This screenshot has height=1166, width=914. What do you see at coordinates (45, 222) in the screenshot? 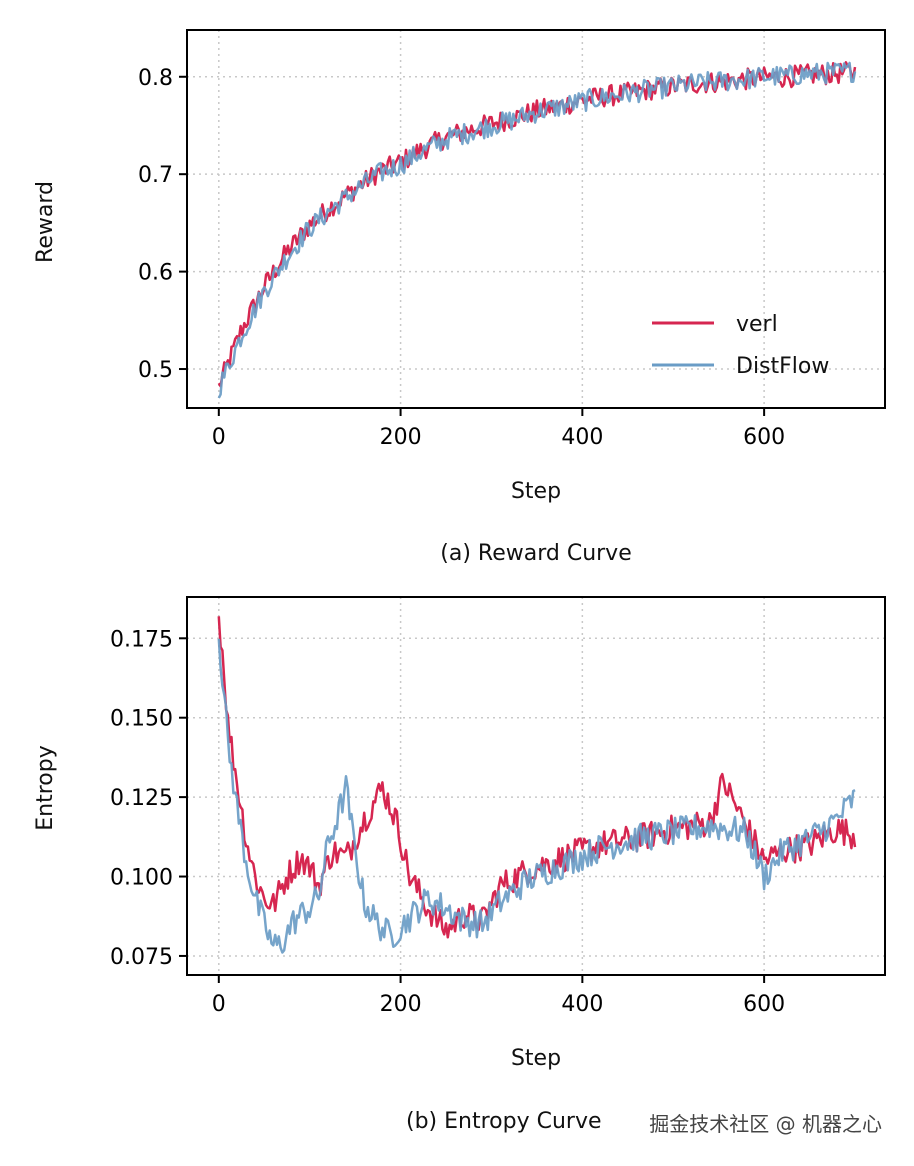
I see `reward-y-axis-label: Reward` at bounding box center [45, 222].